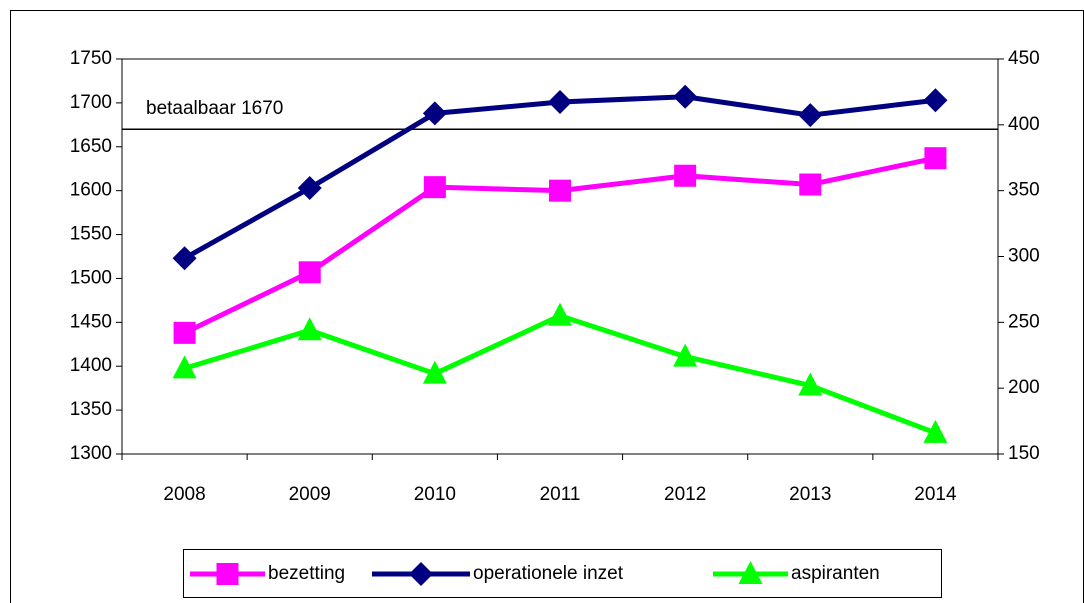 Image resolution: width=1084 pixels, height=603 pixels. Describe the element at coordinates (91, 321) in the screenshot. I see `y-tick-label: 1450` at that location.